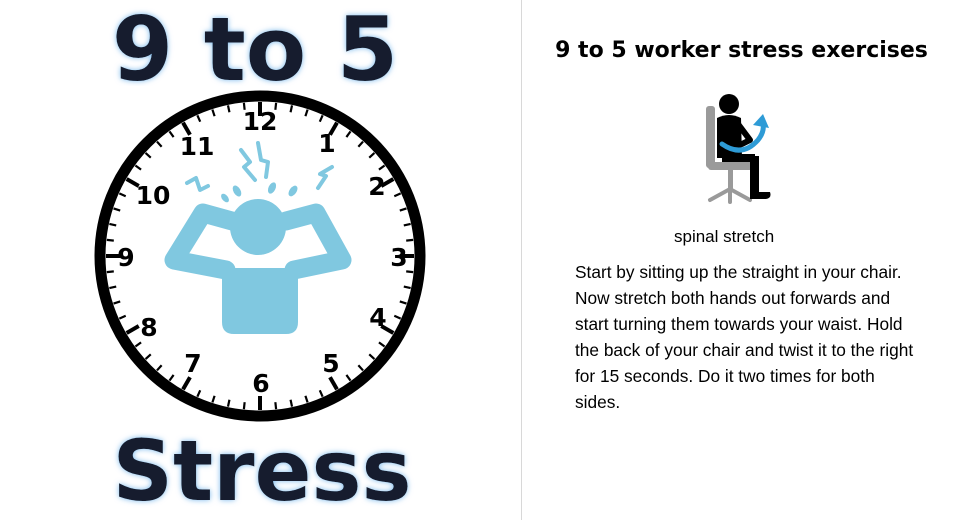 This screenshot has width=961, height=520. What do you see at coordinates (153, 195) in the screenshot?
I see `clock-number-10: 10` at bounding box center [153, 195].